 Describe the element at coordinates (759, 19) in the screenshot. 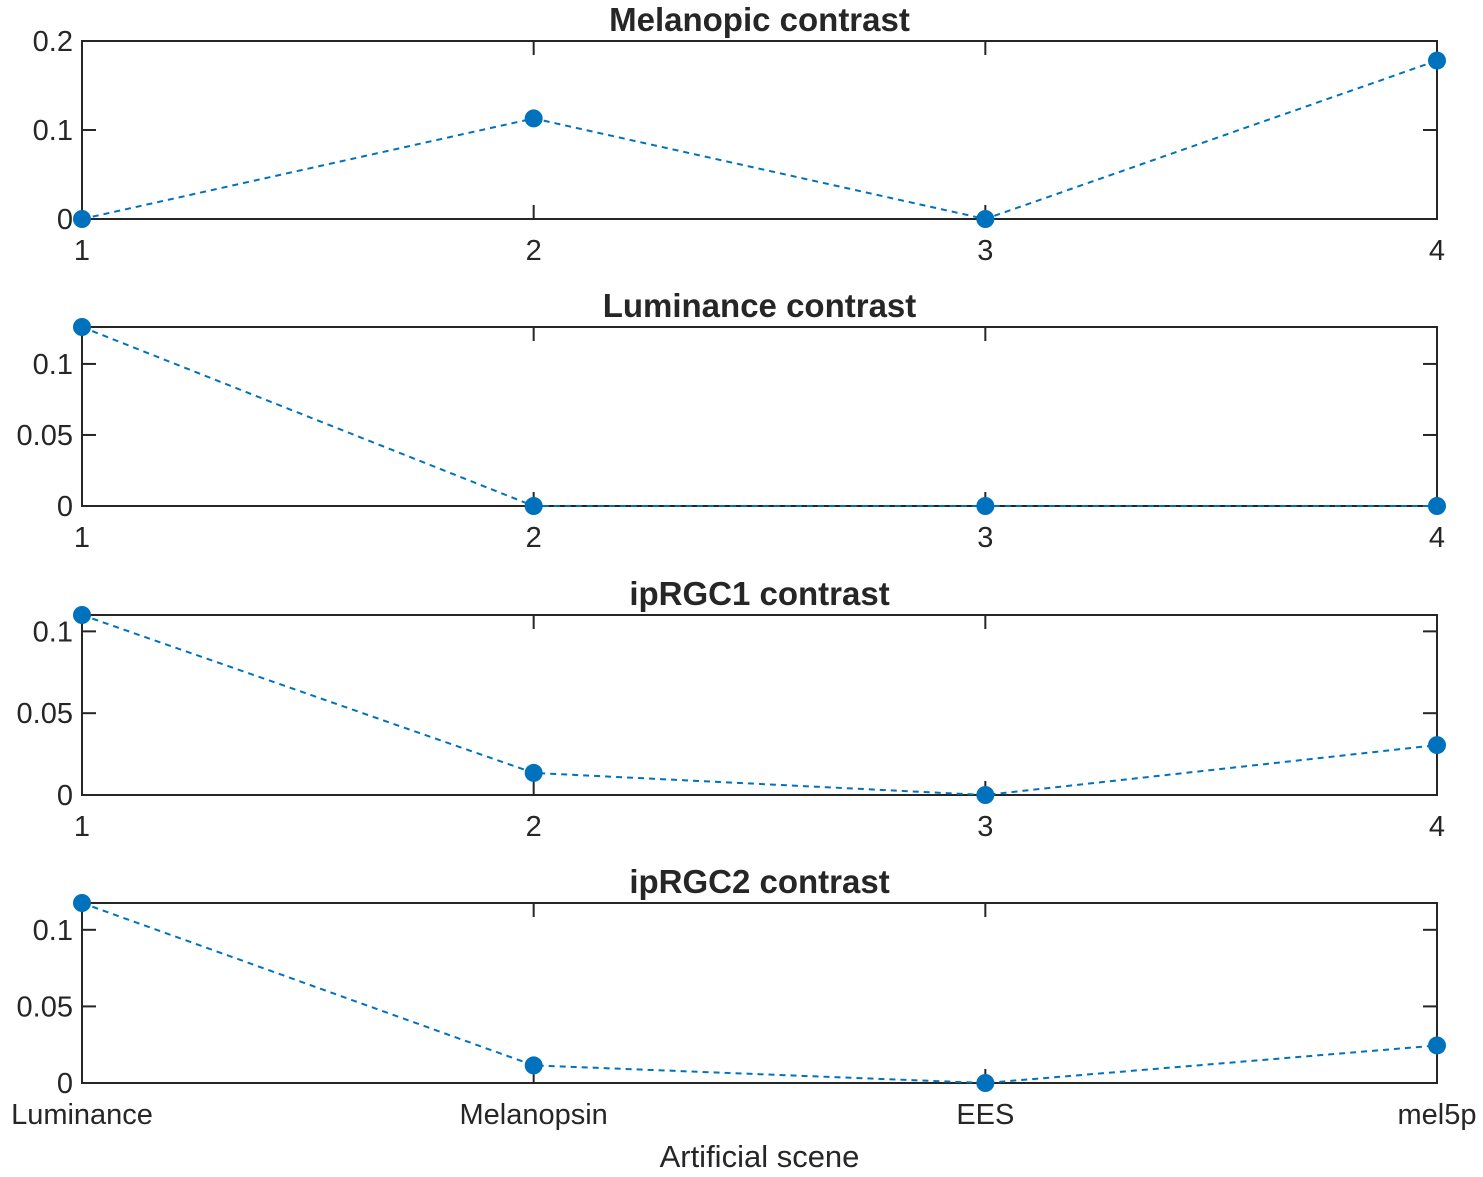

I see `chart-title: Melanopic contrast` at that location.